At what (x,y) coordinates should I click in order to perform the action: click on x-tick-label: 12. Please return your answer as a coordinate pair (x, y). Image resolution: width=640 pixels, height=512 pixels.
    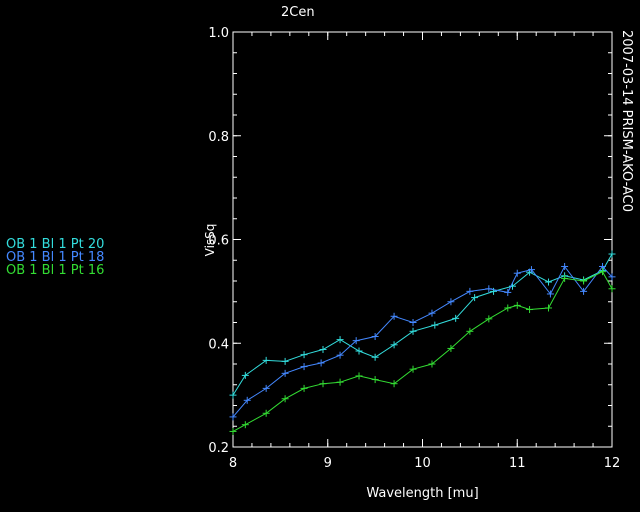
    Looking at the image, I should click on (612, 463).